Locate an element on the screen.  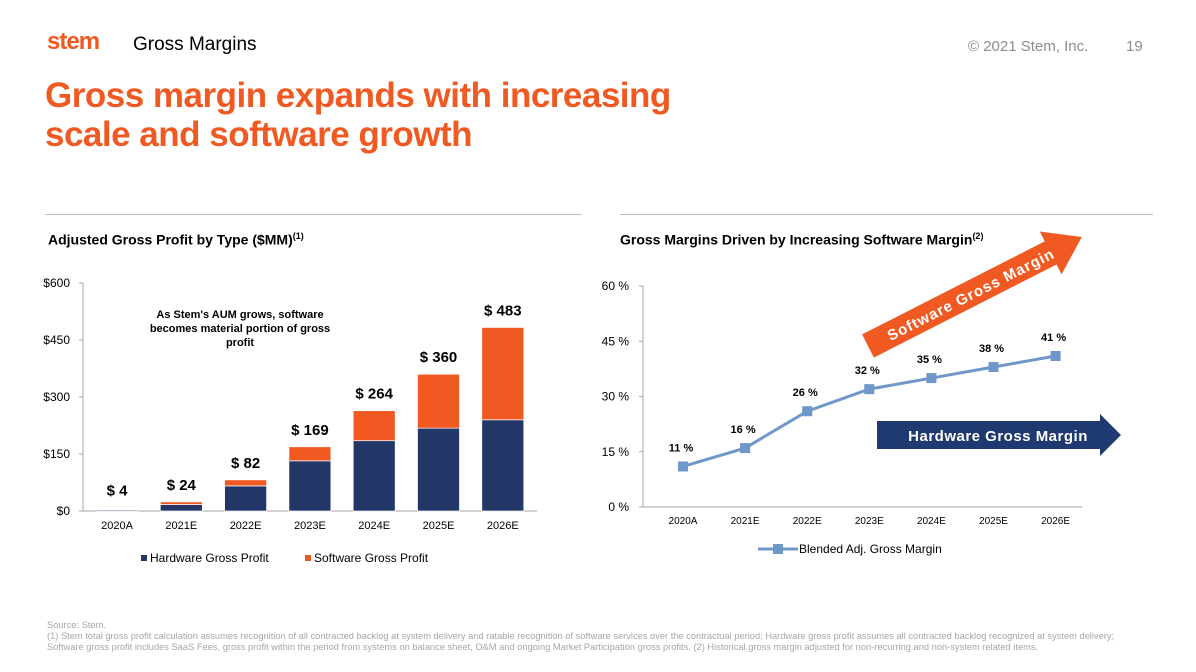
data-label: 32 % is located at coordinates (867, 371).